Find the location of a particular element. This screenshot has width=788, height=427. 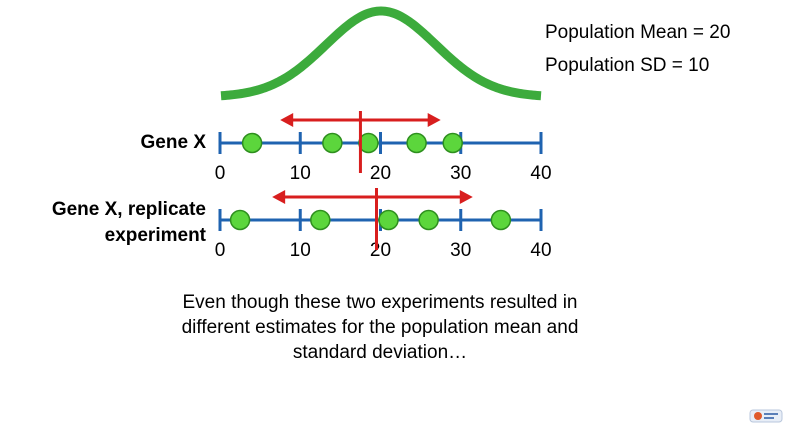

gene-x-replicate-label: Gene X, replicate experiment is located at coordinates (128, 222).